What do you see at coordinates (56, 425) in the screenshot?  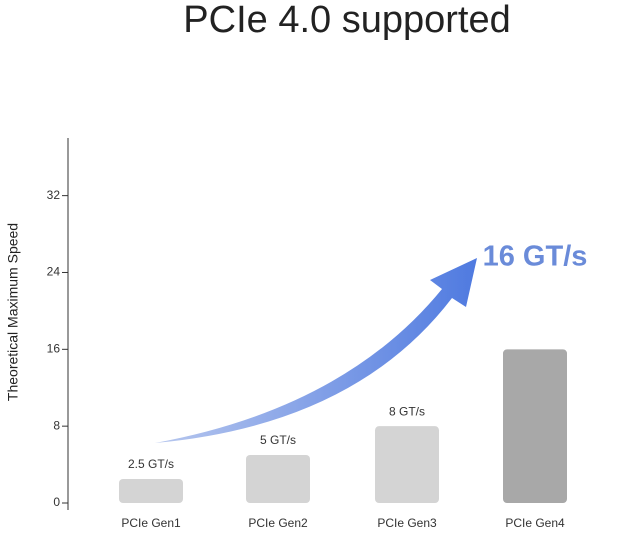 I see `y-tick-label: 8` at bounding box center [56, 425].